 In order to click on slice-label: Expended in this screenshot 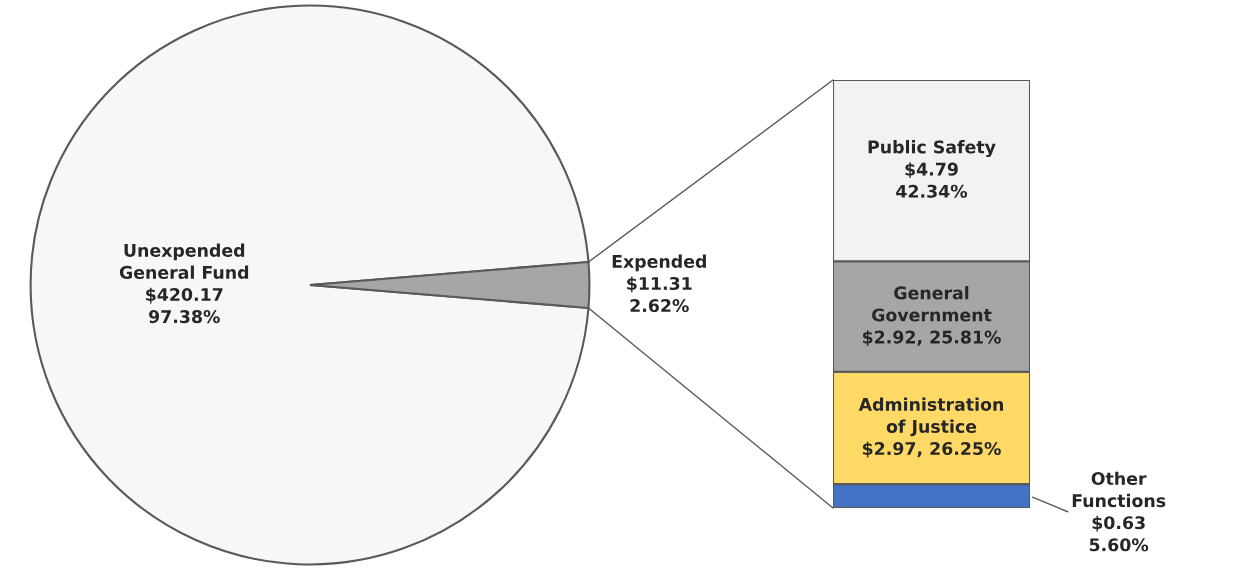, I will do `click(659, 263)`.